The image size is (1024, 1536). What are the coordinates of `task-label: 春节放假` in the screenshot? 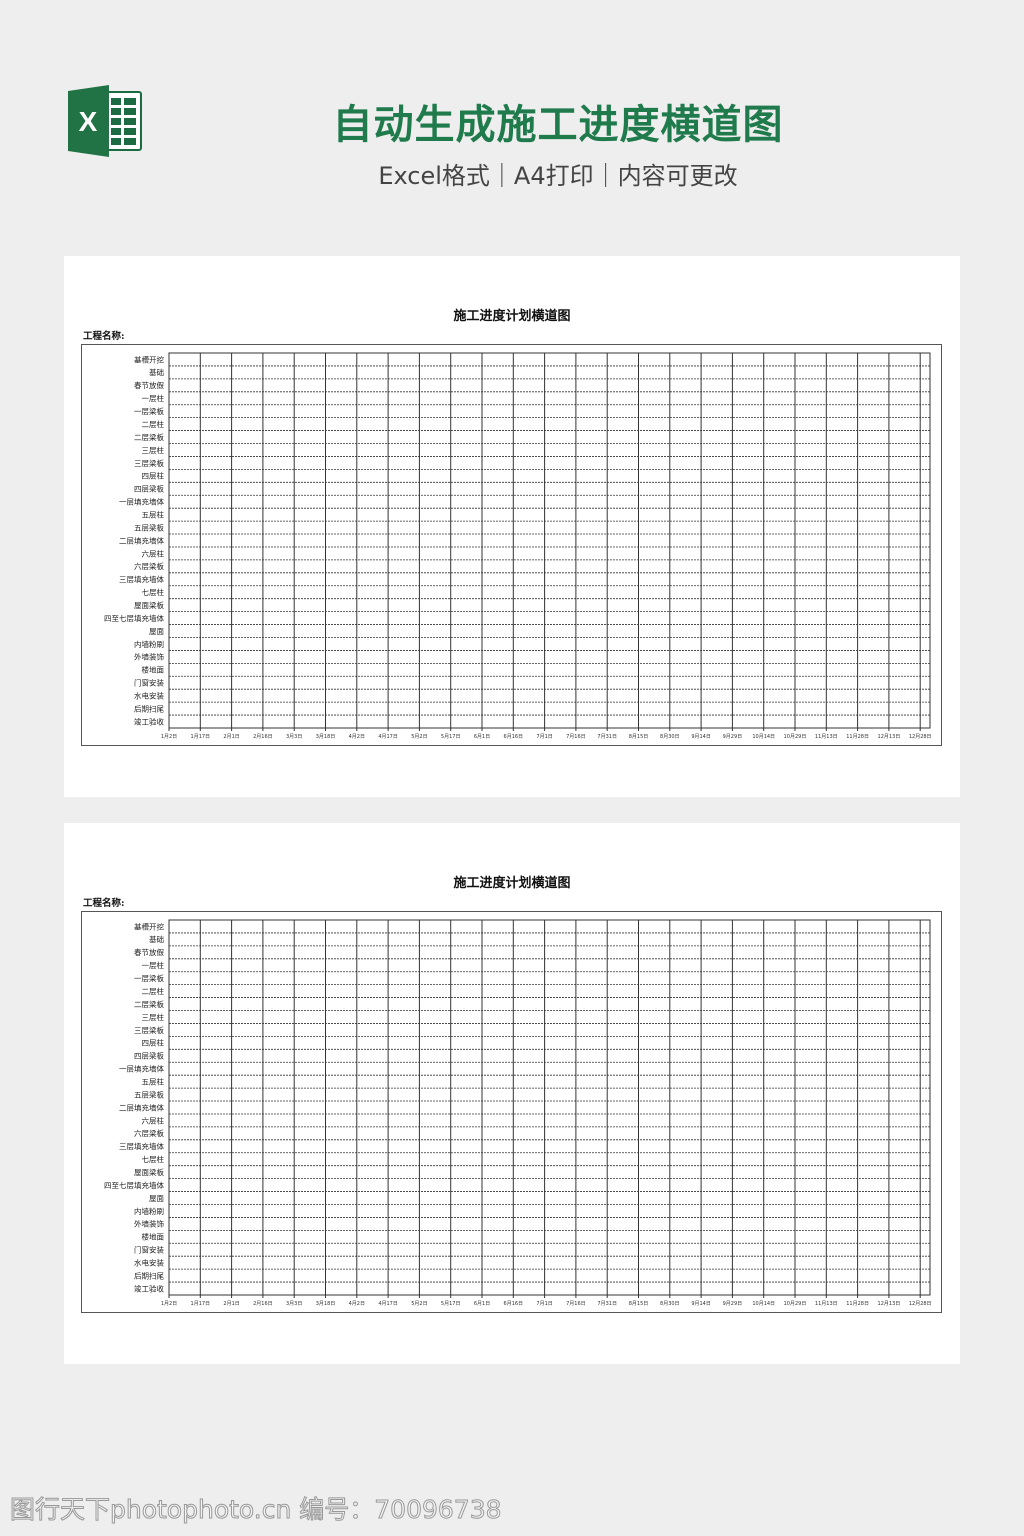 It's located at (149, 952).